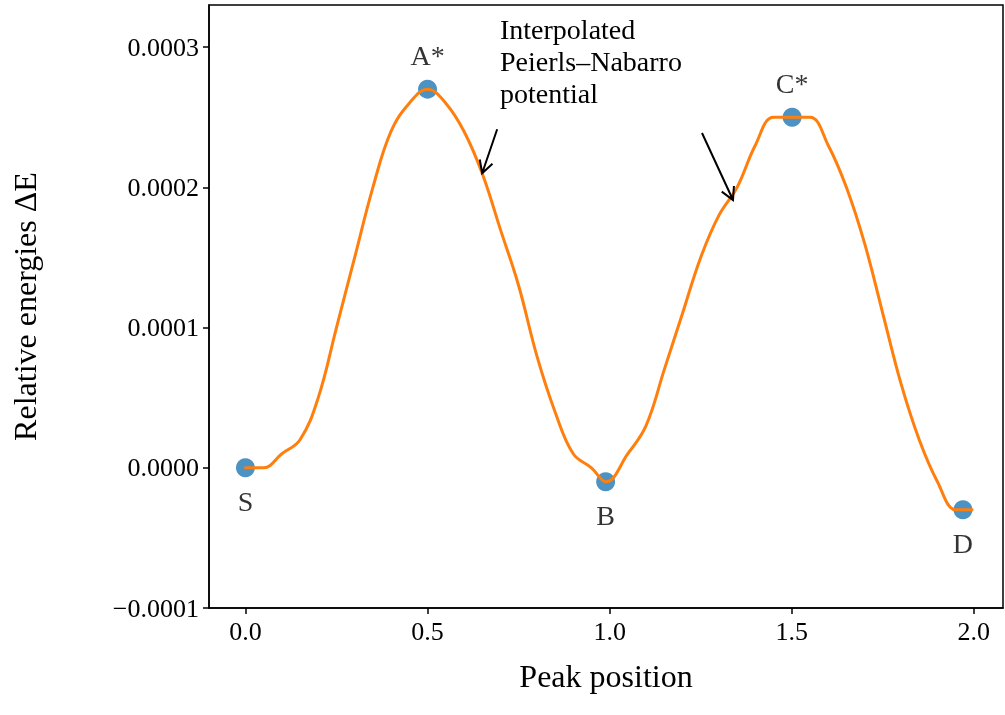  Describe the element at coordinates (427, 631) in the screenshot. I see `x-tick-label: 0.5` at that location.